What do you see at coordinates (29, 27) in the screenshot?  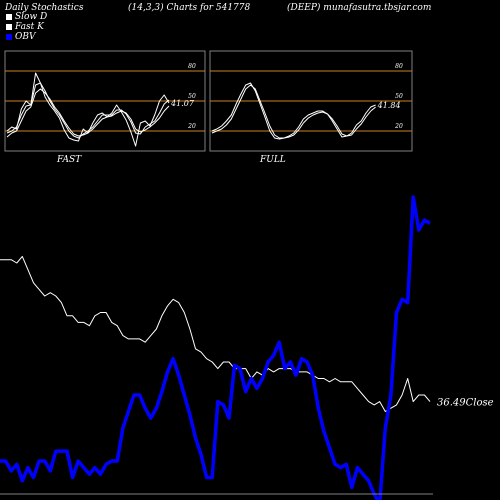 I see `legend-fast-k-label: Fast K` at bounding box center [29, 27].